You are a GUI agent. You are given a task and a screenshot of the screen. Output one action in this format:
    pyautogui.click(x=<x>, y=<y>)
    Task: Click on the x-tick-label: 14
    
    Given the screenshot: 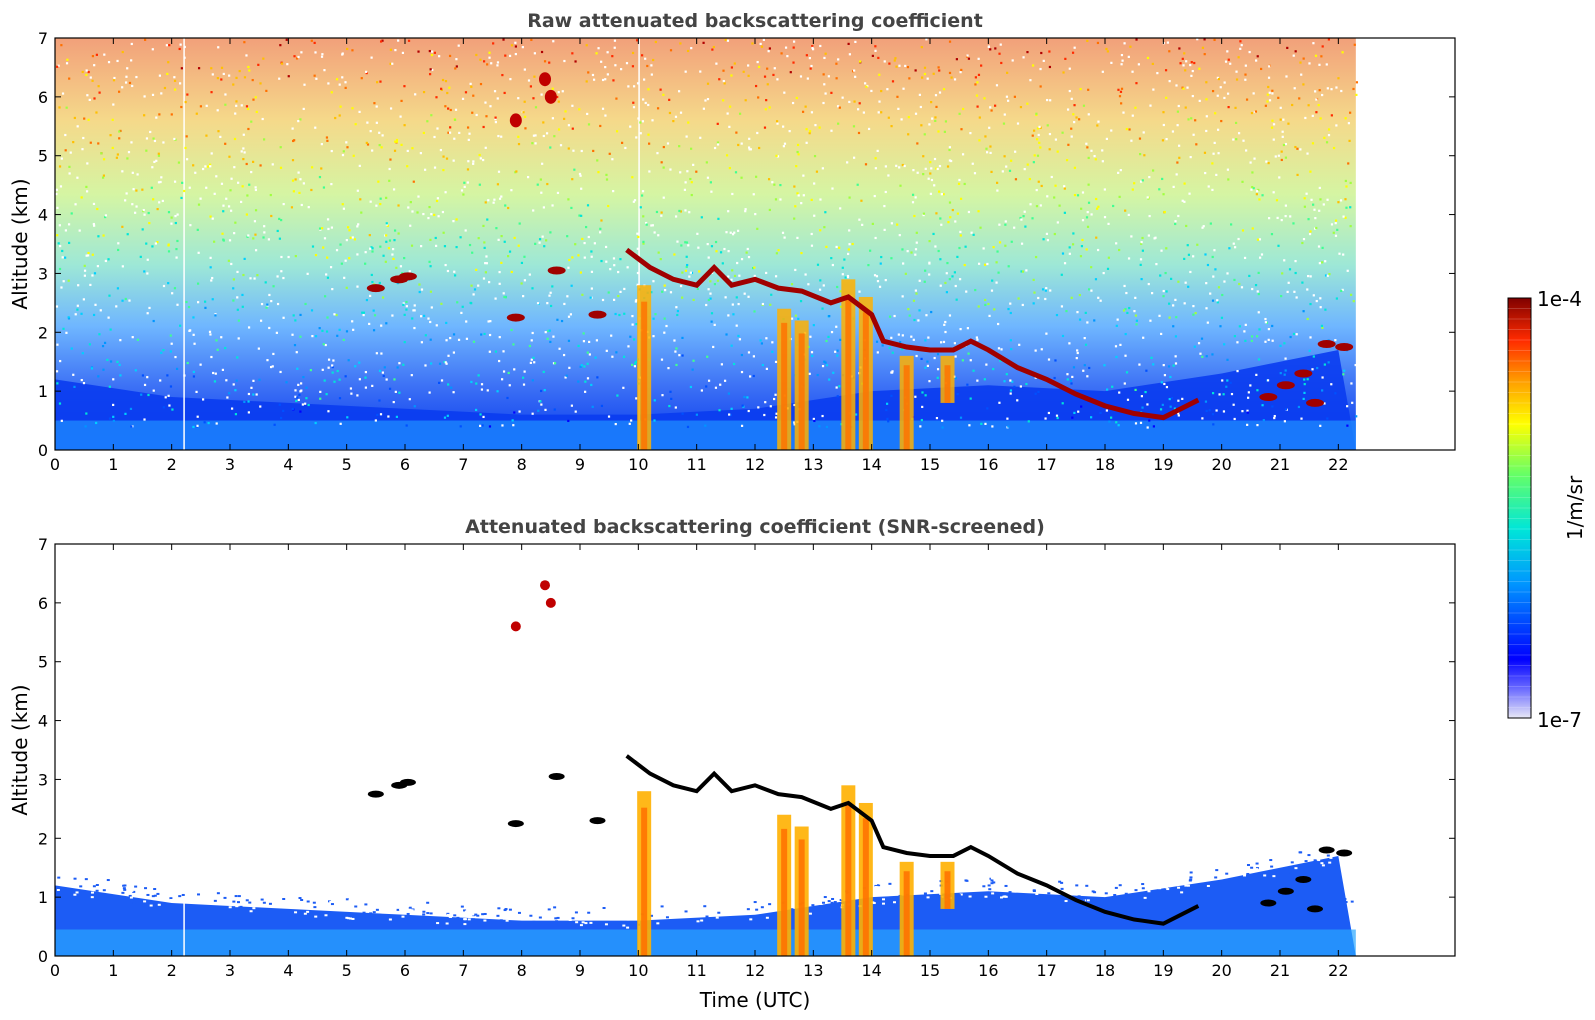 What is the action you would take?
    pyautogui.click(x=871, y=970)
    